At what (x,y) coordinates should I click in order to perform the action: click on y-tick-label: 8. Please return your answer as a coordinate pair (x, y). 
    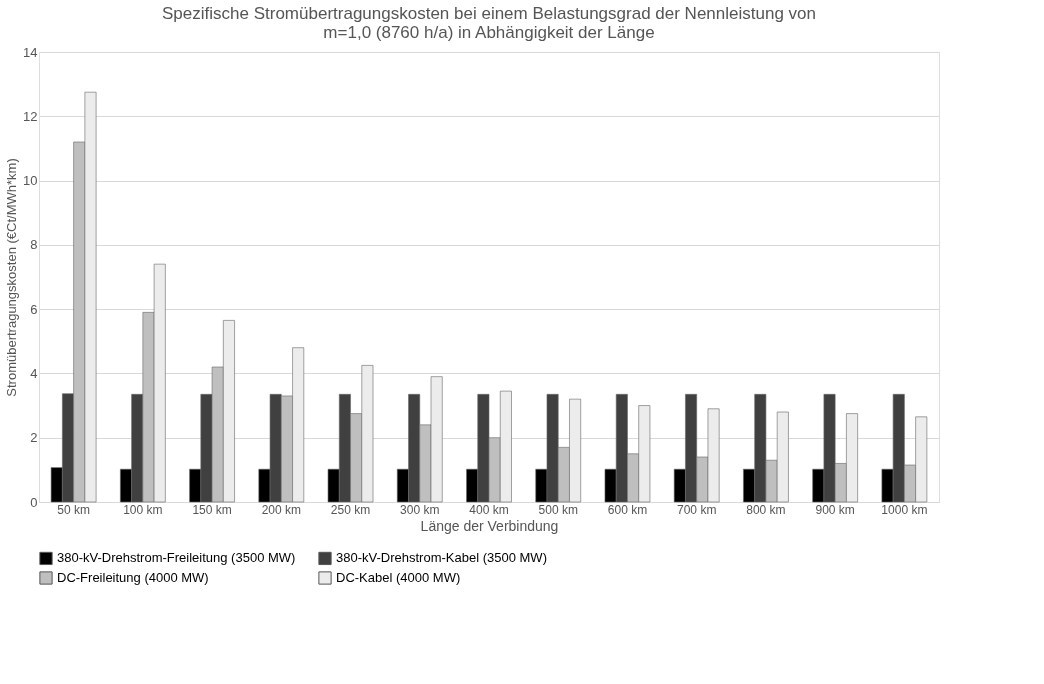
    Looking at the image, I should click on (34, 245).